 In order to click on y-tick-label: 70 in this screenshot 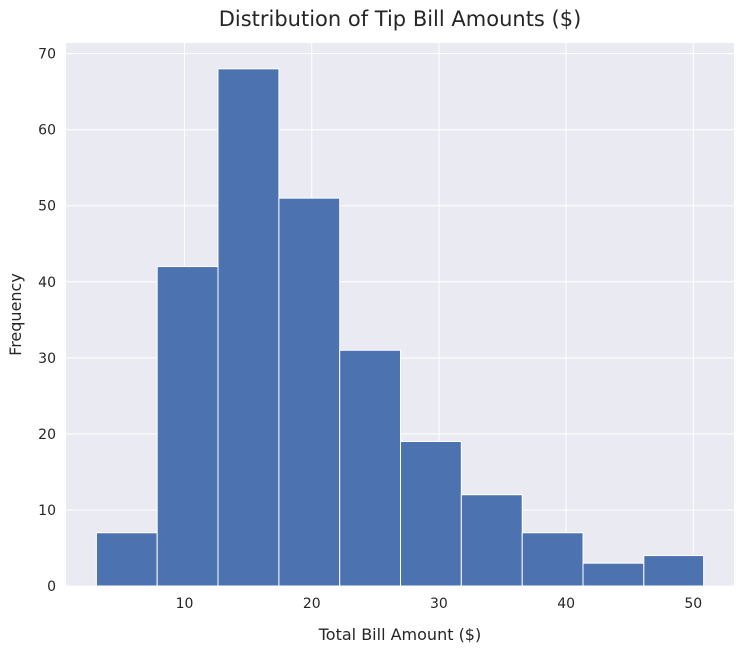, I will do `click(47, 55)`.